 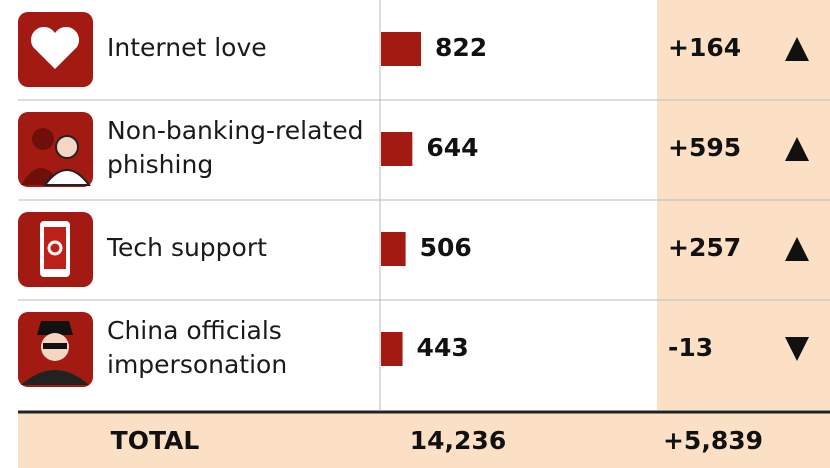 I want to click on row-value: 644, so click(x=452, y=147).